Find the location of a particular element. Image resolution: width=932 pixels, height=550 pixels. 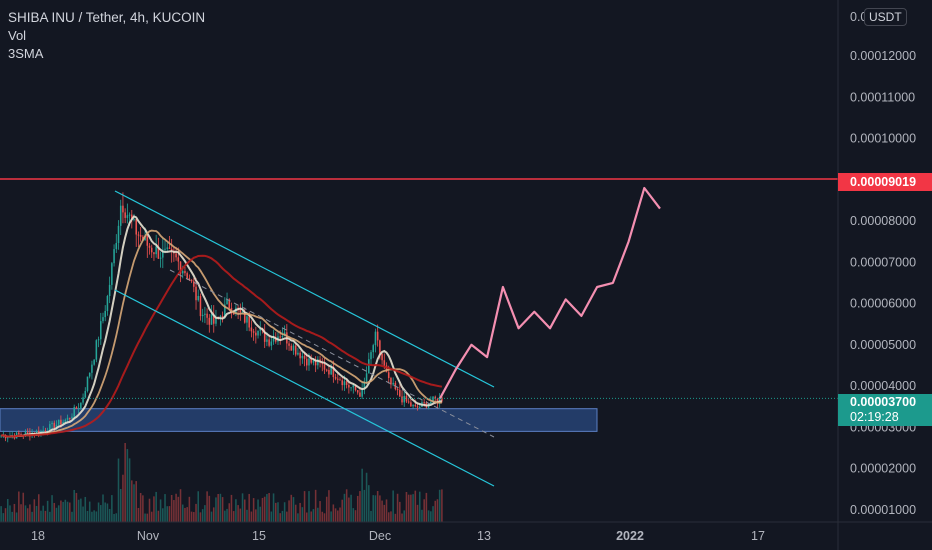

sma-indicator-label: 3SMA is located at coordinates (26, 53).